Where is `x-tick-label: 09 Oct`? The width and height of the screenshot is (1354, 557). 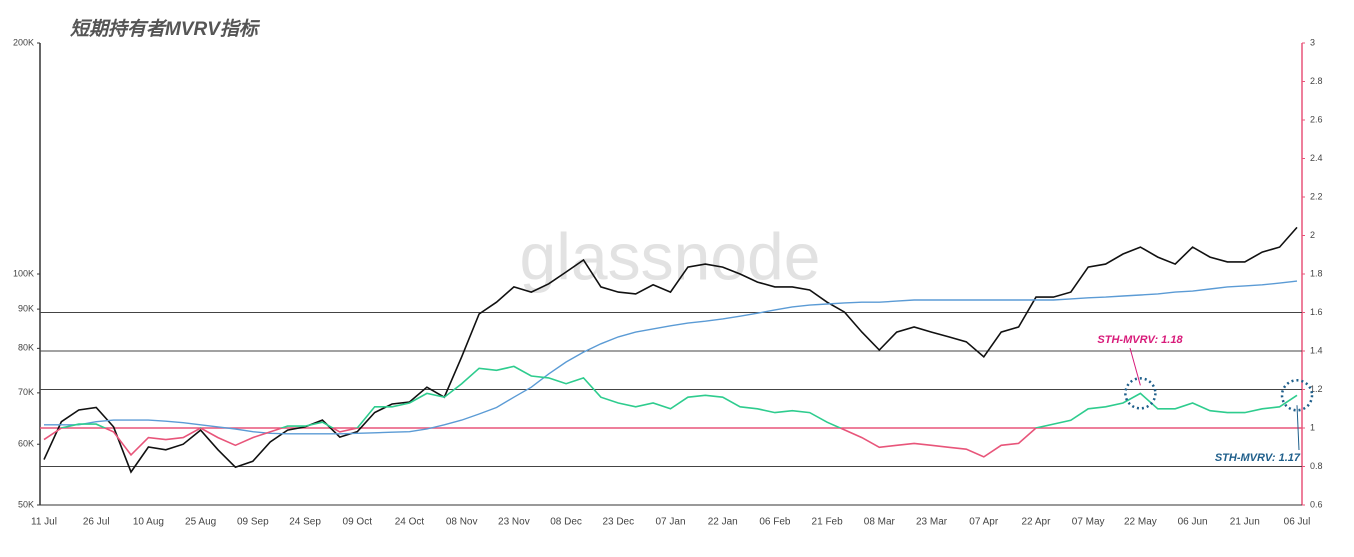 x-tick-label: 09 Oct is located at coordinates (358, 522).